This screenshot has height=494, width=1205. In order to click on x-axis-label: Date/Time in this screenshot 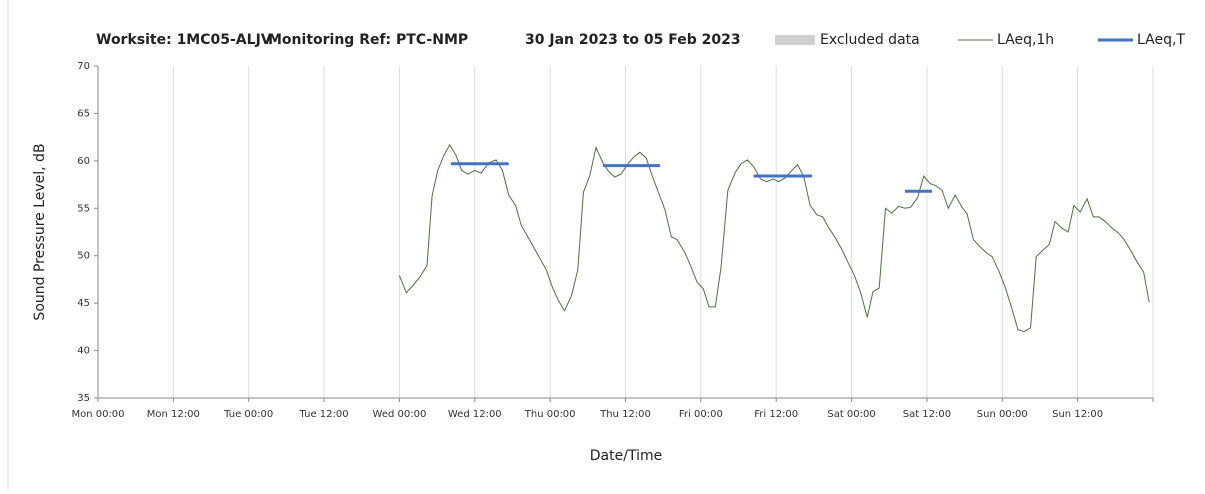, I will do `click(626, 456)`.